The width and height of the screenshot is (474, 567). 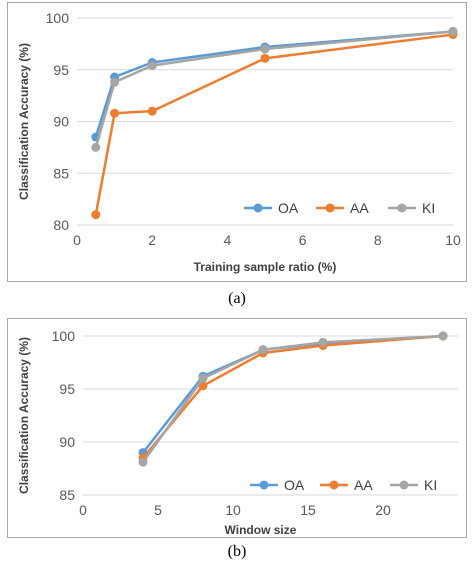 I want to click on x-tick-label: 2, so click(x=152, y=240).